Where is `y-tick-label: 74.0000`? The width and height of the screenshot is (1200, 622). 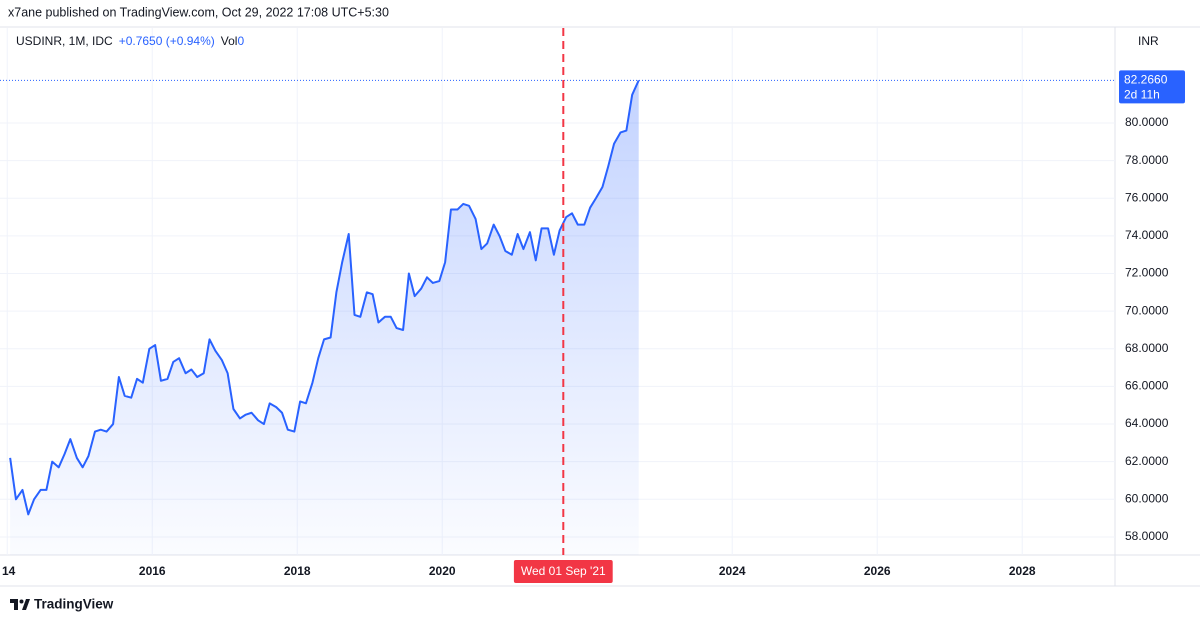
y-tick-label: 74.0000 is located at coordinates (1147, 235).